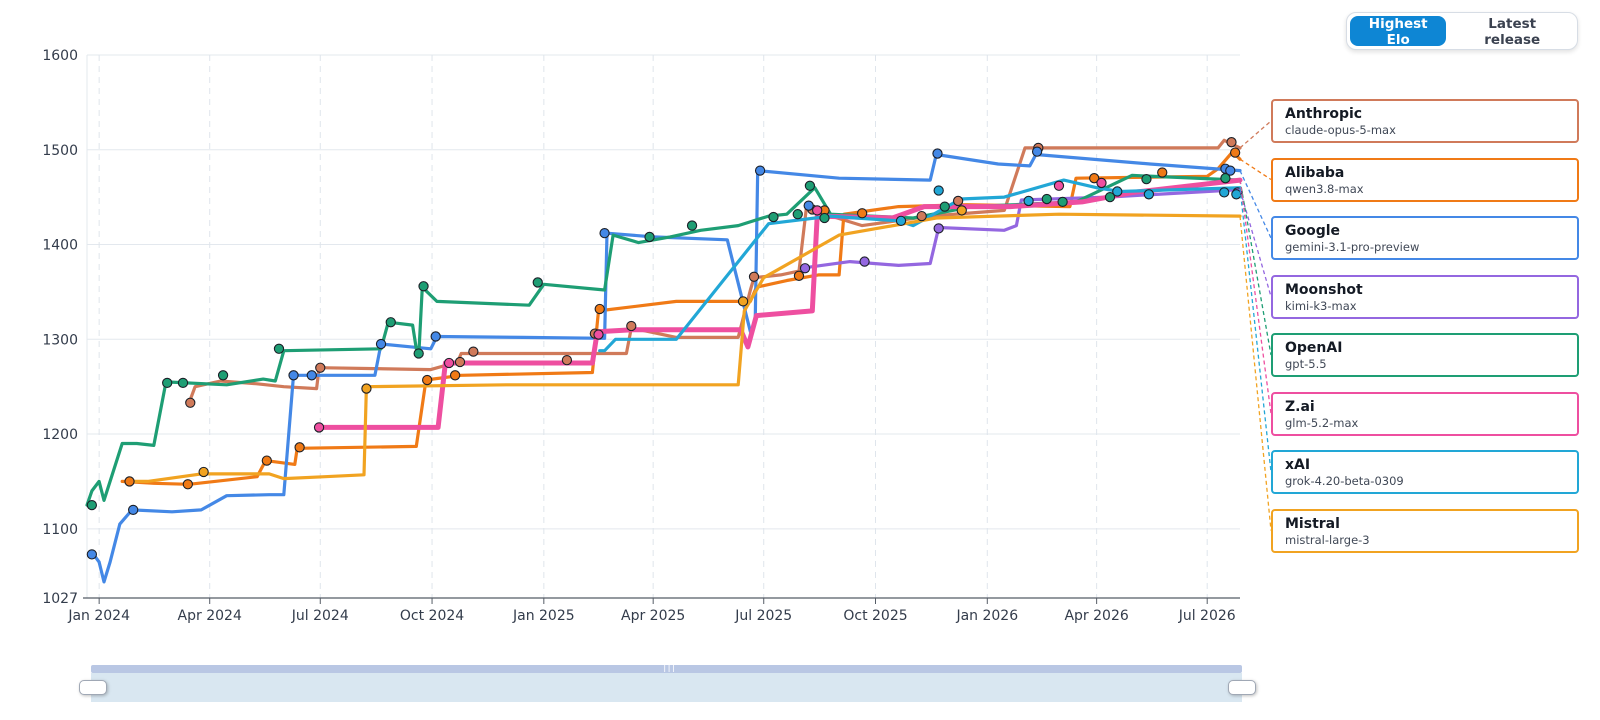 This screenshot has height=720, width=1600. What do you see at coordinates (1425, 296) in the screenshot?
I see `legend-item: Moonshot kimi-k3-max` at bounding box center [1425, 296].